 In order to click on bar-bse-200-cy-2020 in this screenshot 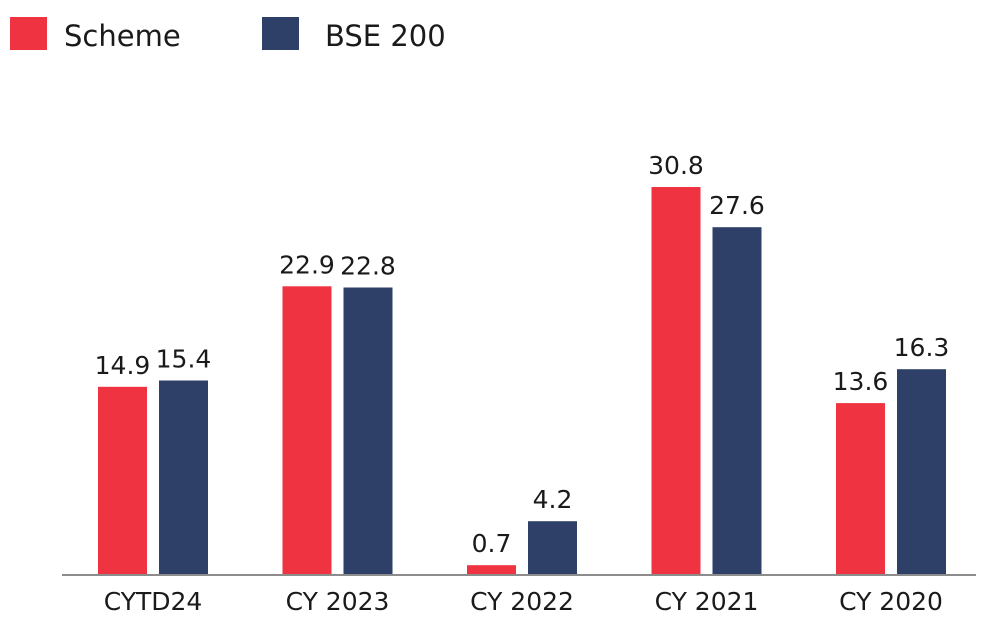, I will do `click(921, 471)`.